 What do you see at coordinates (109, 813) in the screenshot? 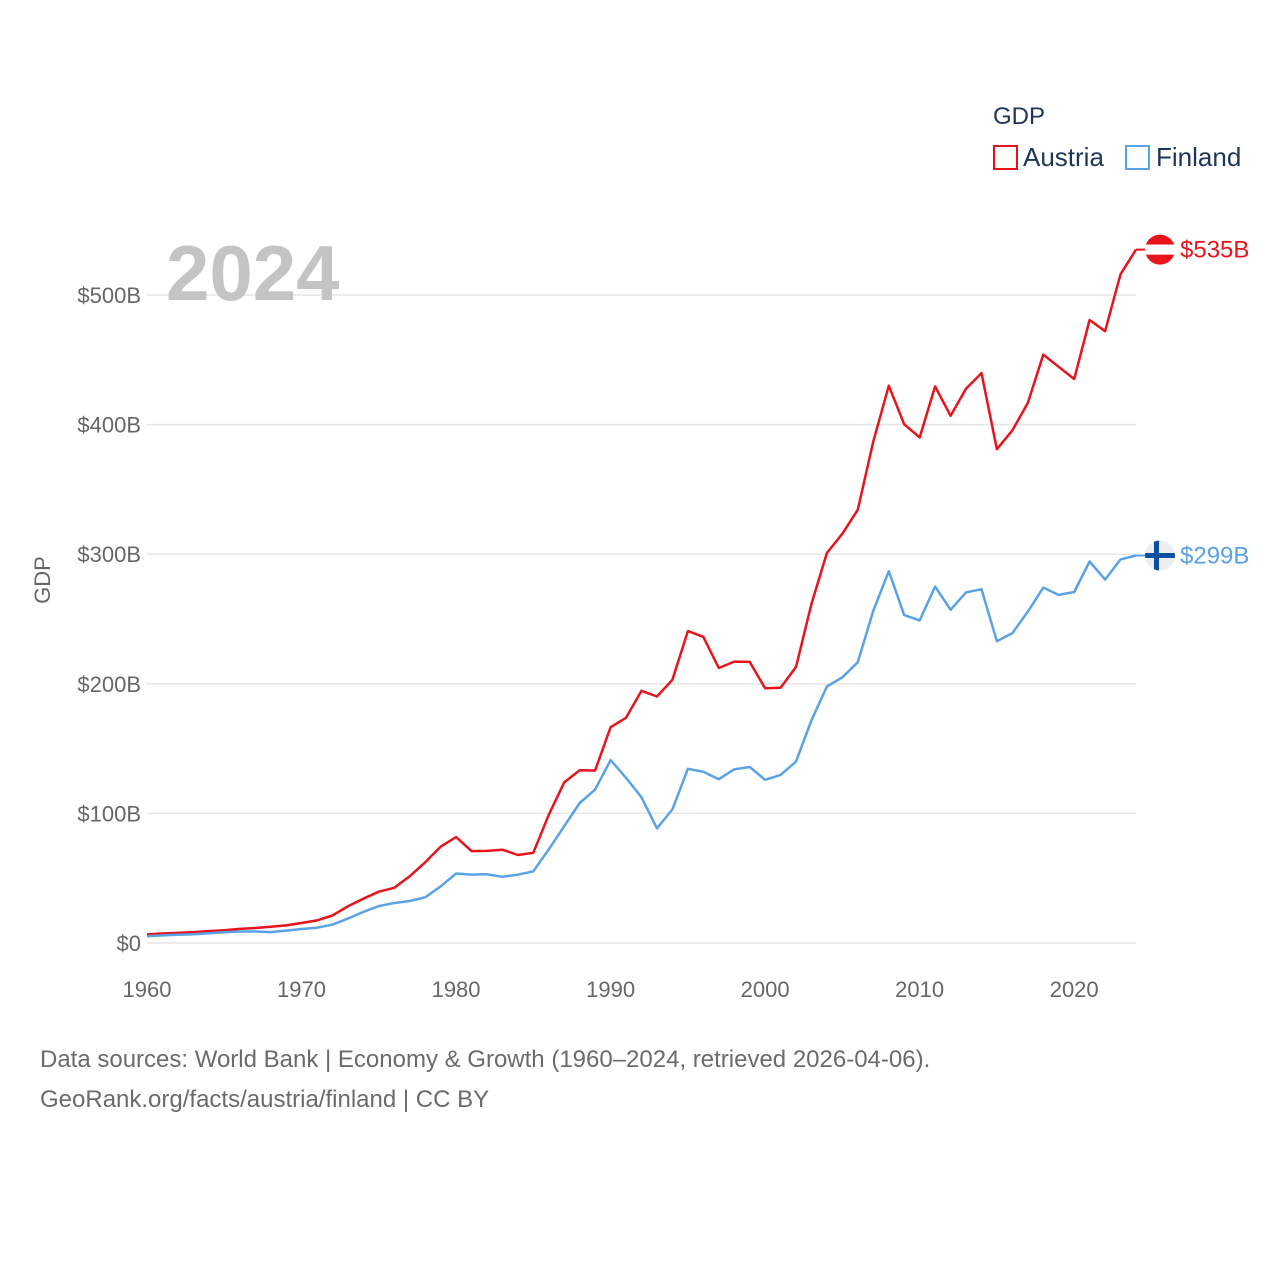
I see `y-tick-label: $100B` at bounding box center [109, 813].